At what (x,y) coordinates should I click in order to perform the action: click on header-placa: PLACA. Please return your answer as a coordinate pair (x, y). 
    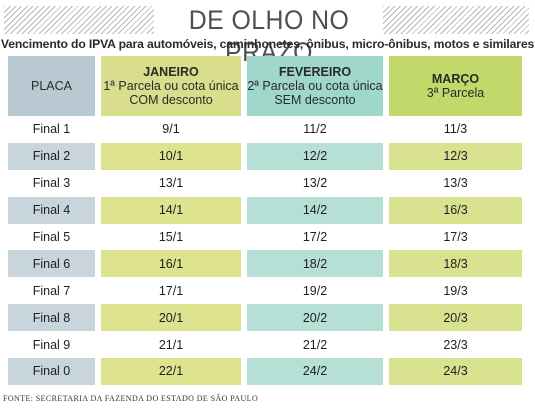
    Looking at the image, I should click on (51, 86).